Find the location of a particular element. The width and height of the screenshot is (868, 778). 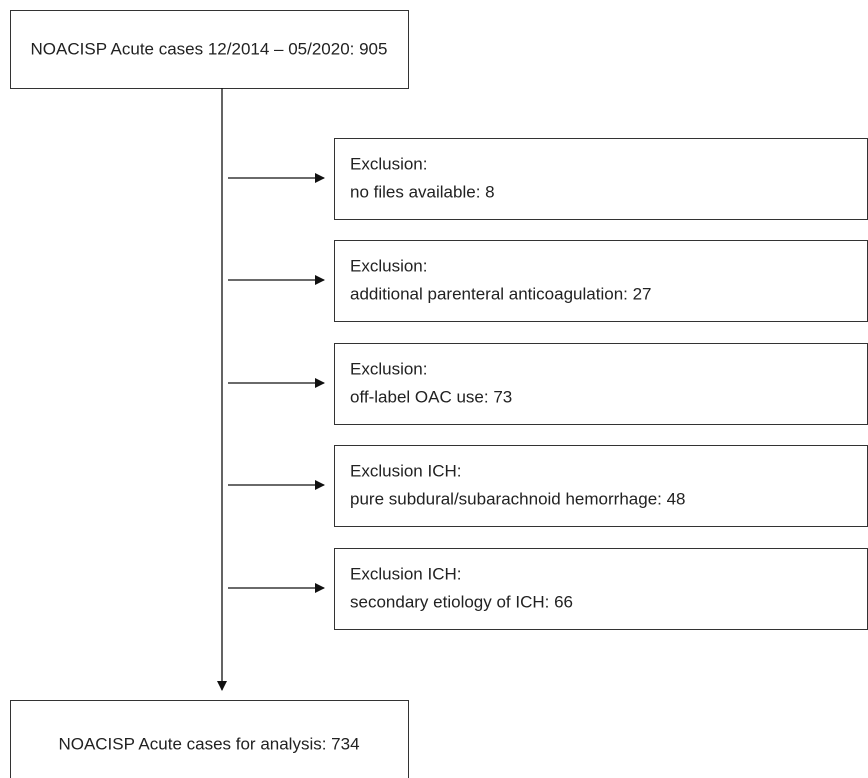

exclusion-detail: no files available: 8 is located at coordinates (422, 191).